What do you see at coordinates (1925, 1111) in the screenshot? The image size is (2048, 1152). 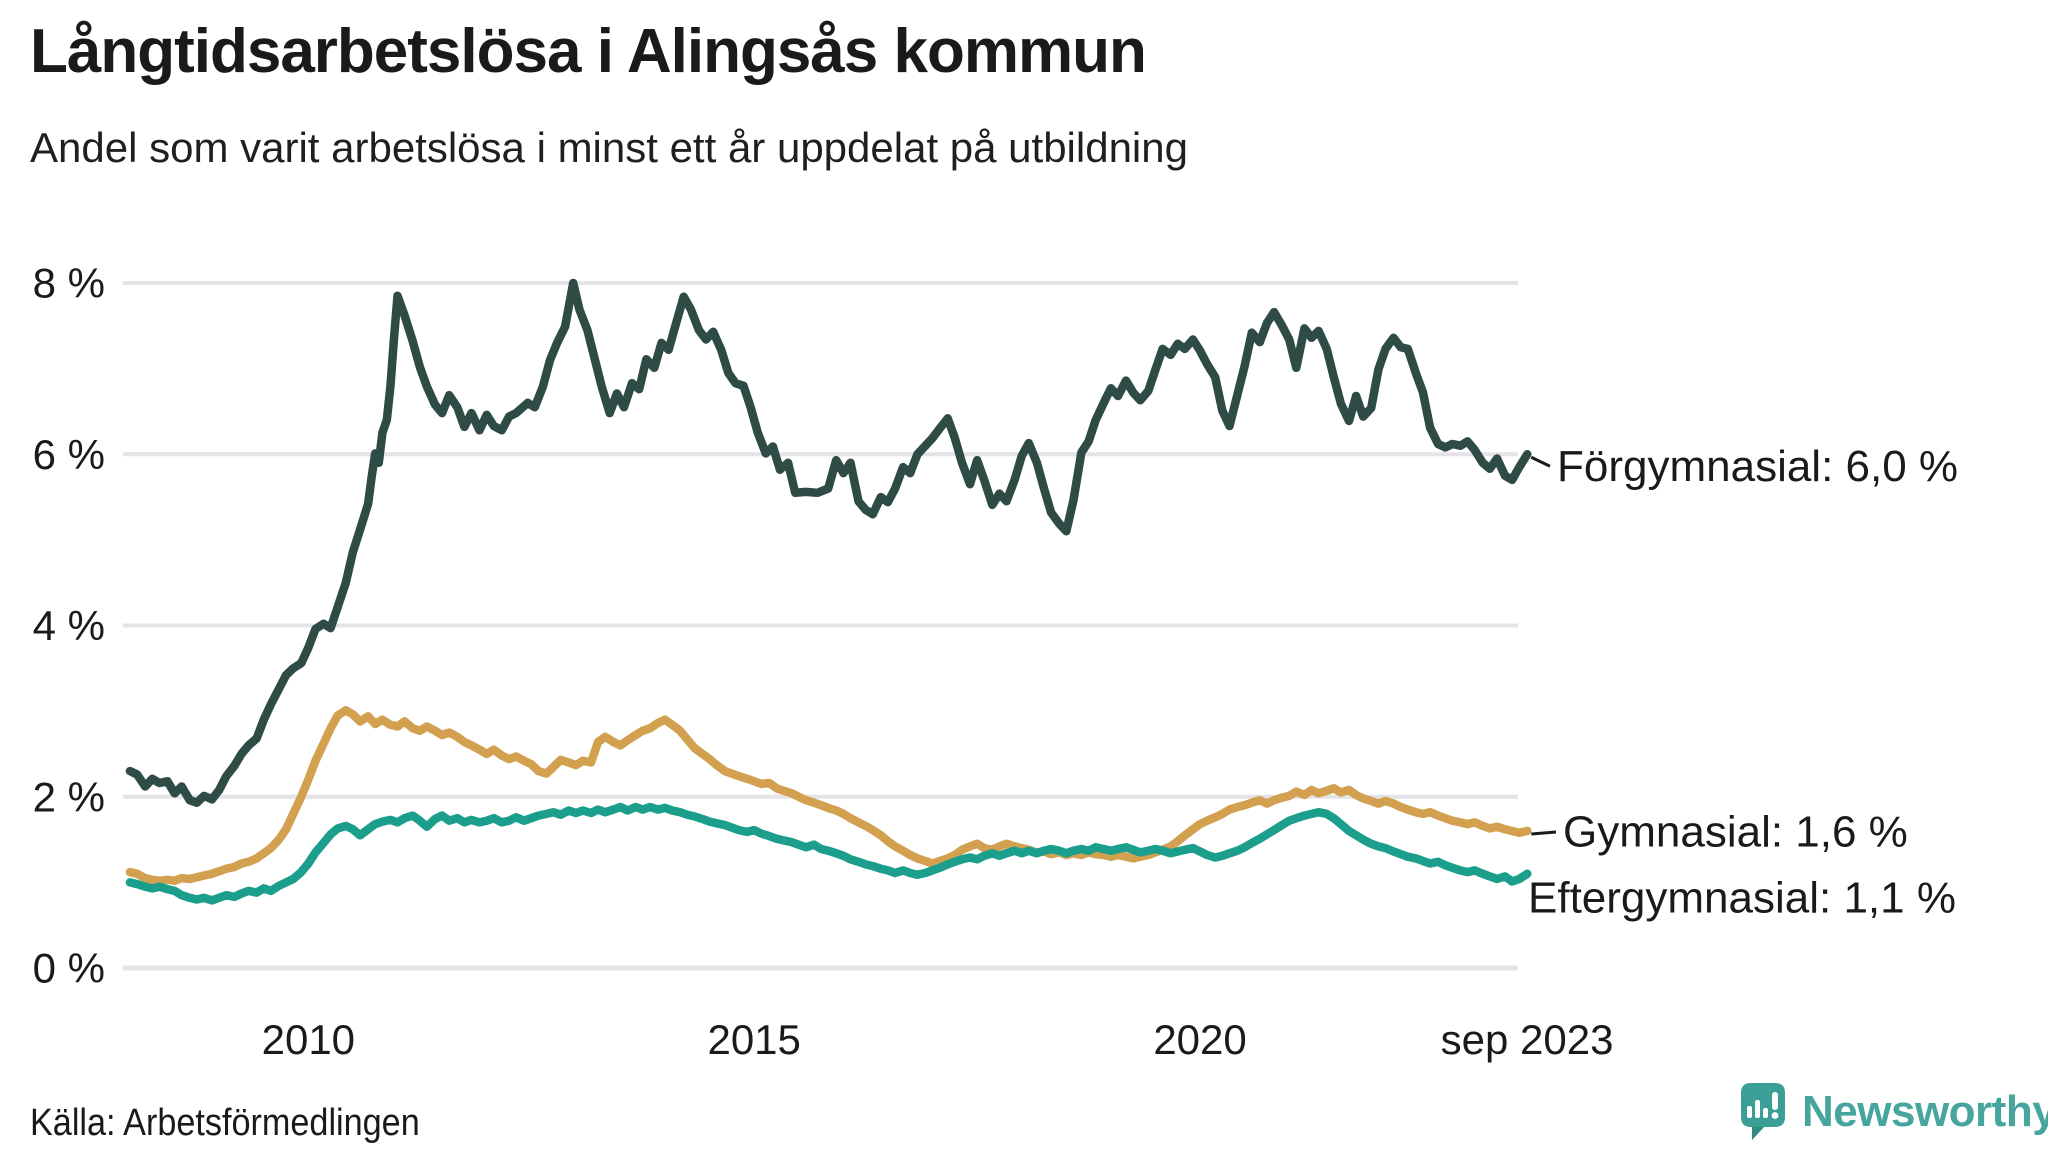 I see `newsworthy-wordmark: Newsworthy` at bounding box center [1925, 1111].